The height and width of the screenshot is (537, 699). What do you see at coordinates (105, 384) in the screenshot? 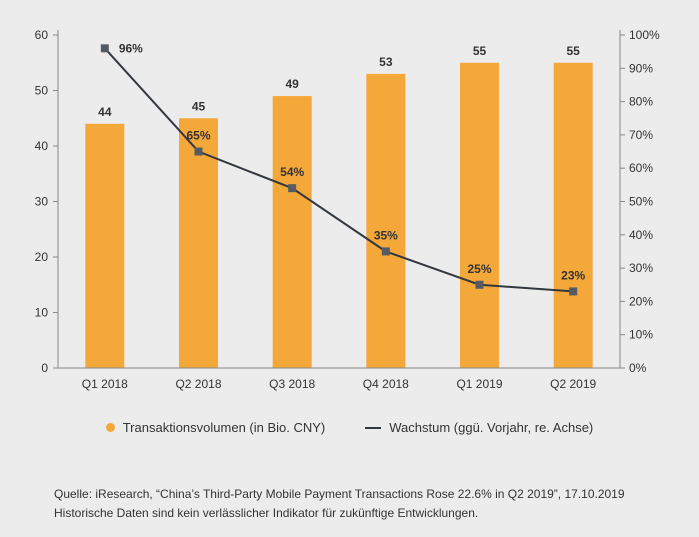
I see `x-tick-label: Q1 2018` at bounding box center [105, 384].